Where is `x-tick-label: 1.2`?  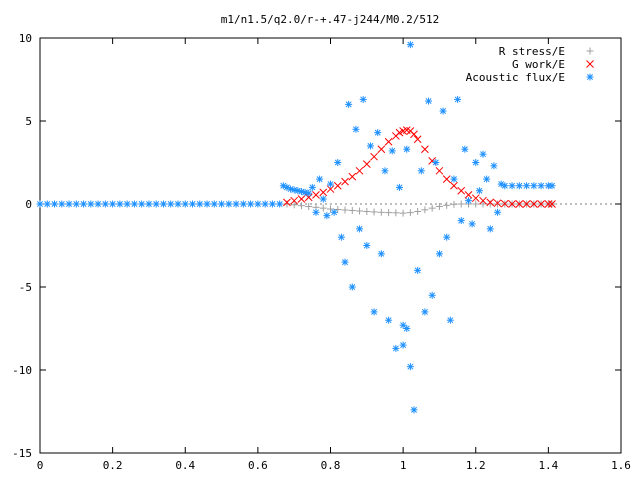
x-tick-label: 1.2 is located at coordinates (476, 465).